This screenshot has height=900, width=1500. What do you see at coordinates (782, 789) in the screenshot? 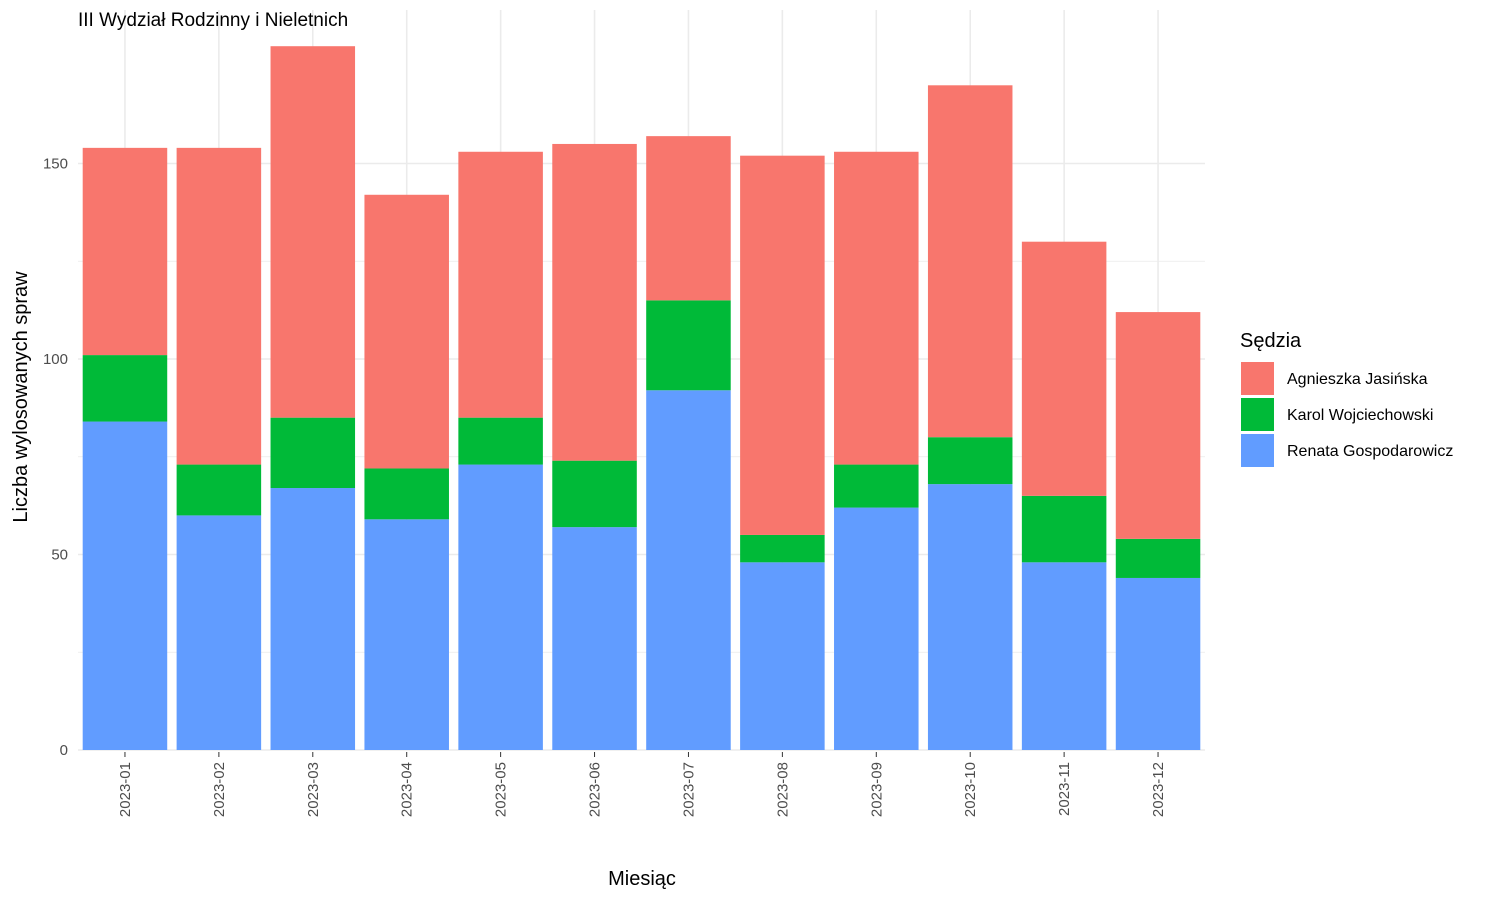
I see `x-tick-label: 2023-08` at bounding box center [782, 789].